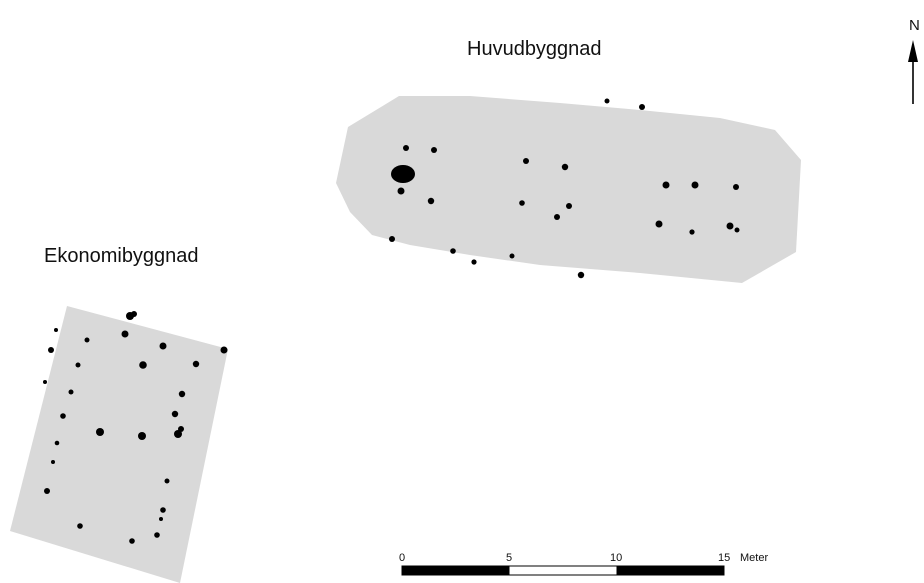  What do you see at coordinates (724, 558) in the screenshot?
I see `scale-tick-15: 15` at bounding box center [724, 558].